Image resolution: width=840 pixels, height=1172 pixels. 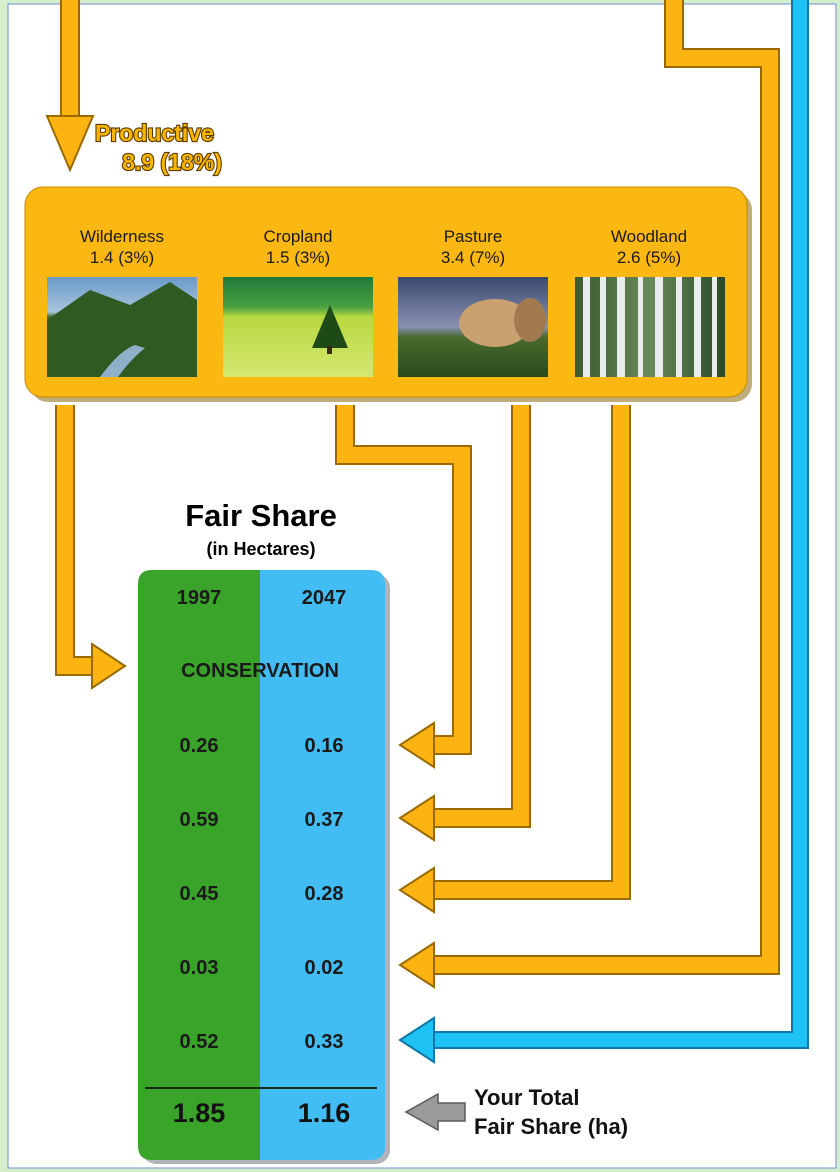 What do you see at coordinates (199, 598) in the screenshot?
I see `column-header: 1997` at bounding box center [199, 598].